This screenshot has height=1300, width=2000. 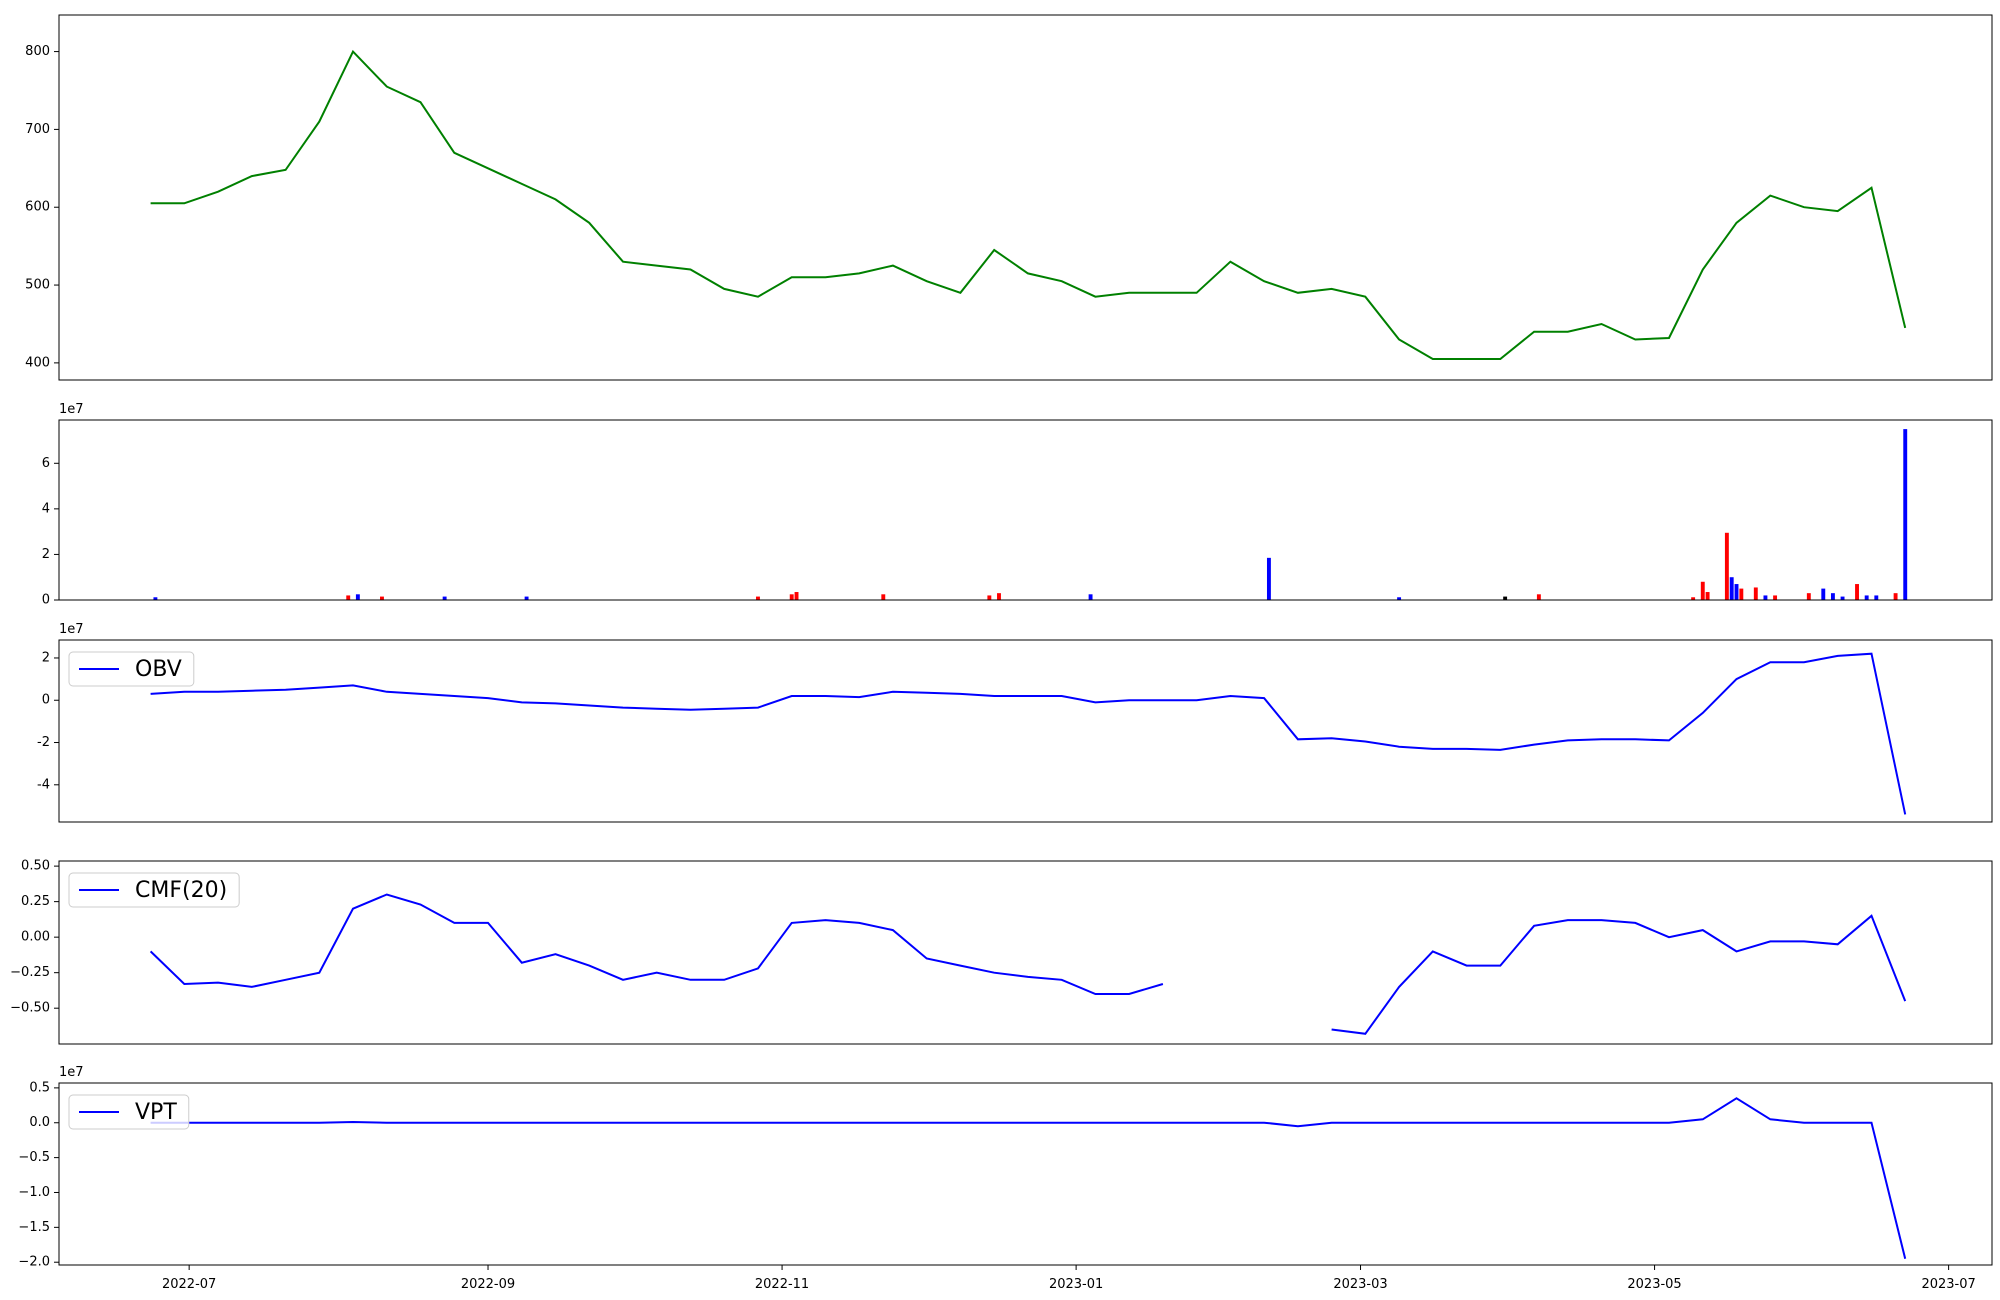 What do you see at coordinates (35, 901) in the screenshot?
I see `y-tick-label: 0.25` at bounding box center [35, 901].